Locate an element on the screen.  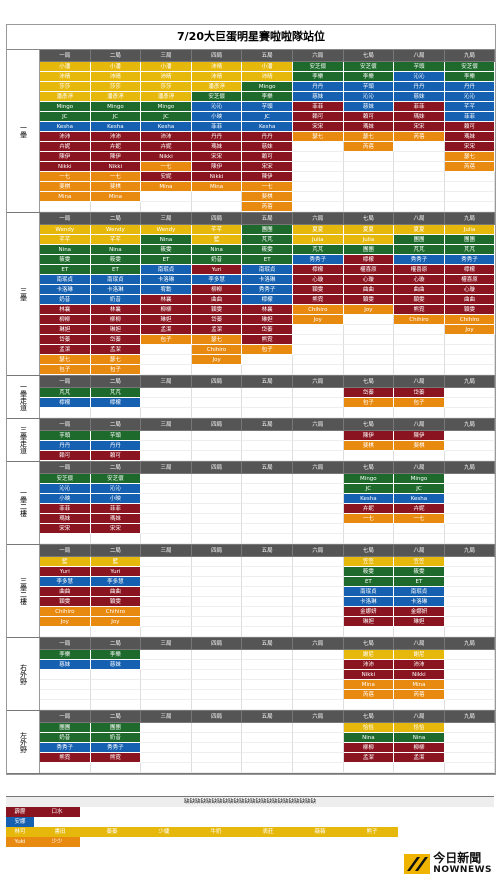
table-row: 團團 團團 恰恰 恰恰 is located at coordinates (268, 728).